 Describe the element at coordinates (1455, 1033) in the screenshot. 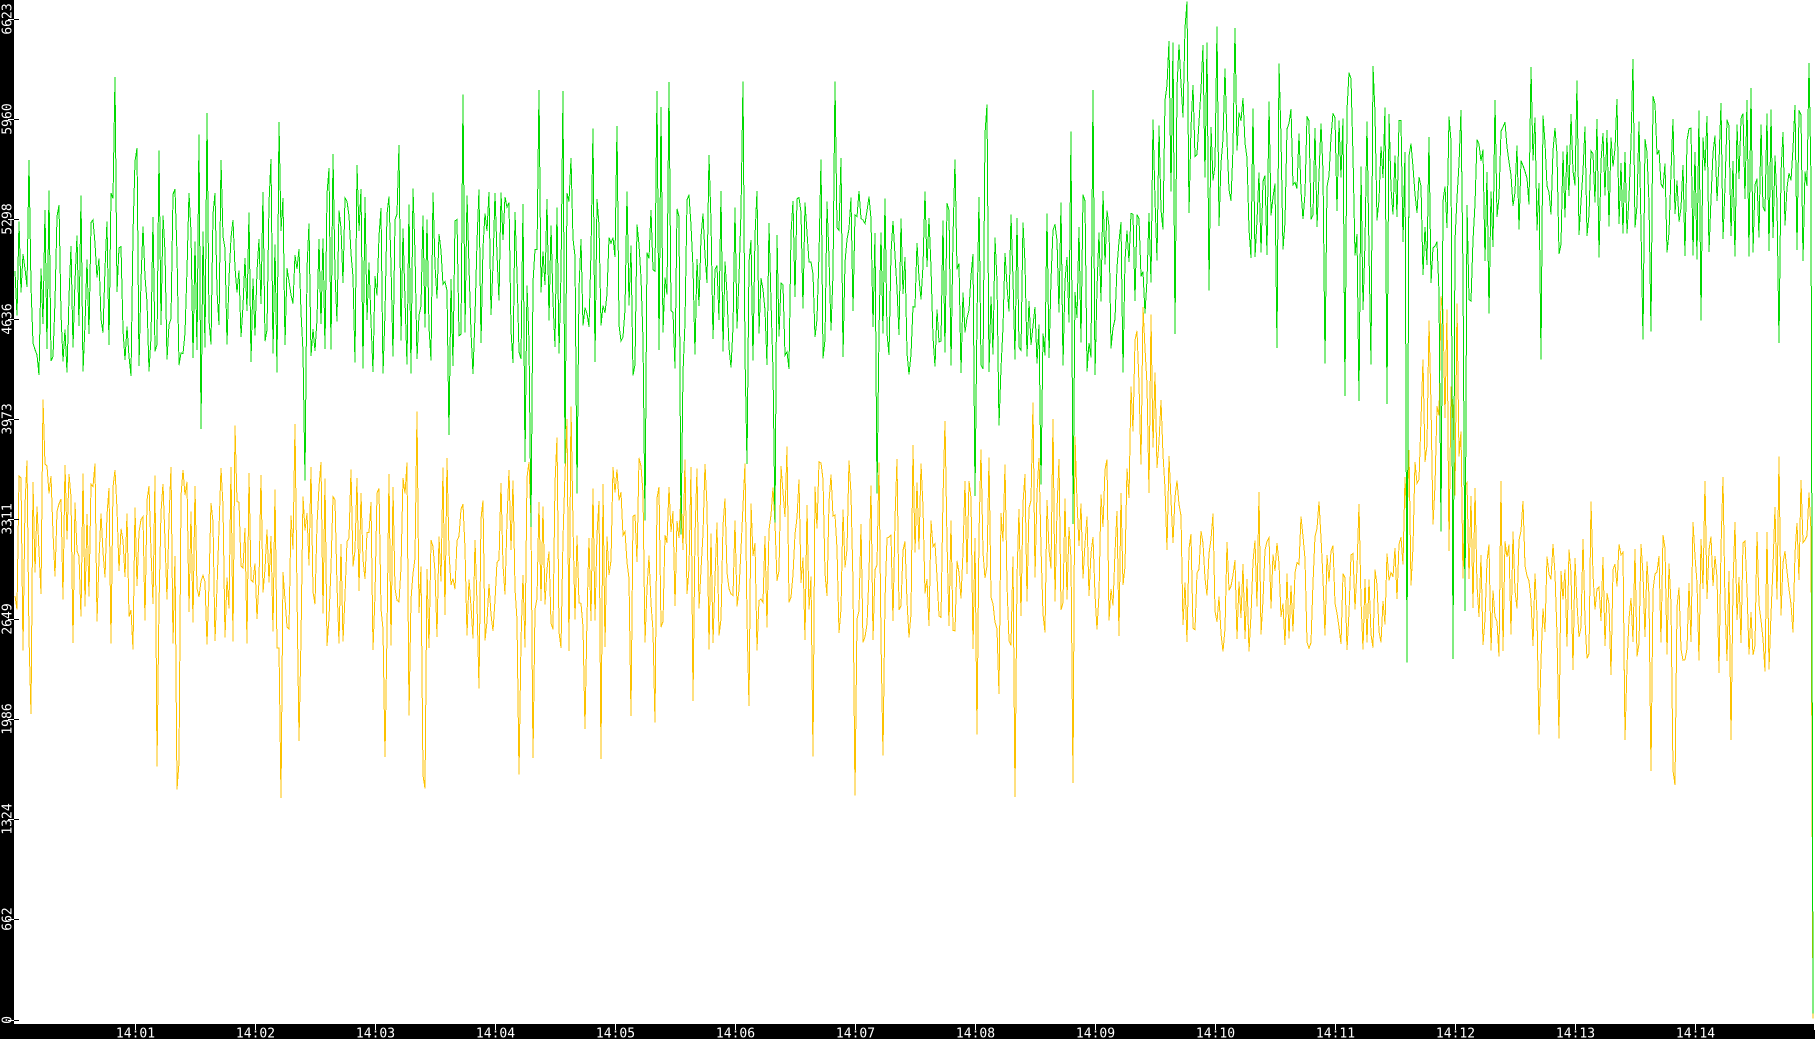

I see `x-tick-label: 14:12` at that location.